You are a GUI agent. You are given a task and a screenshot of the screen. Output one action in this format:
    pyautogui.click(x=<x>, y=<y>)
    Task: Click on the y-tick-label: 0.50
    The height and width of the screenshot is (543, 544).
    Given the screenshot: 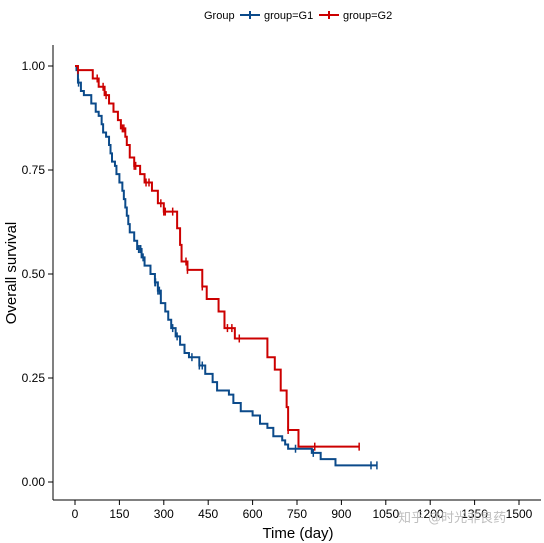 What is the action you would take?
    pyautogui.click(x=34, y=274)
    